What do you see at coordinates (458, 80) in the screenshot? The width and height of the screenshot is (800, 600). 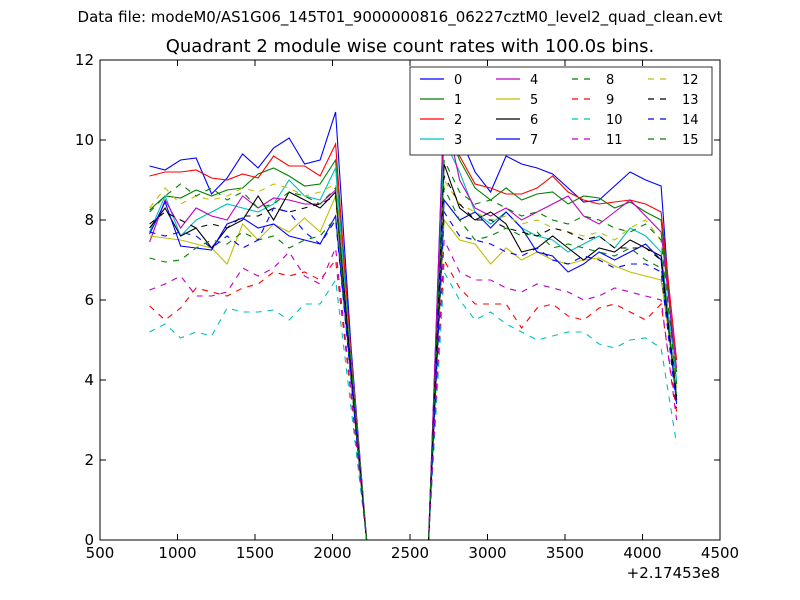 I see `legend-label-0: 0` at bounding box center [458, 80].